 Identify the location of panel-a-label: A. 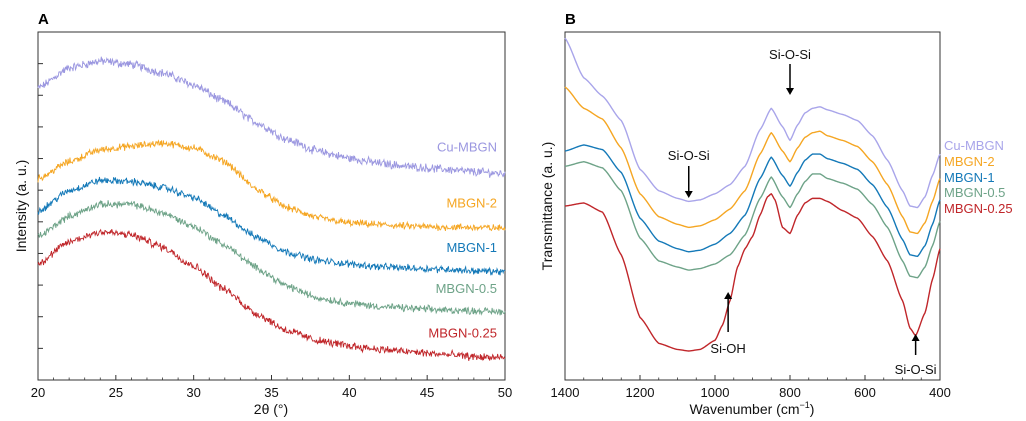
(43, 19).